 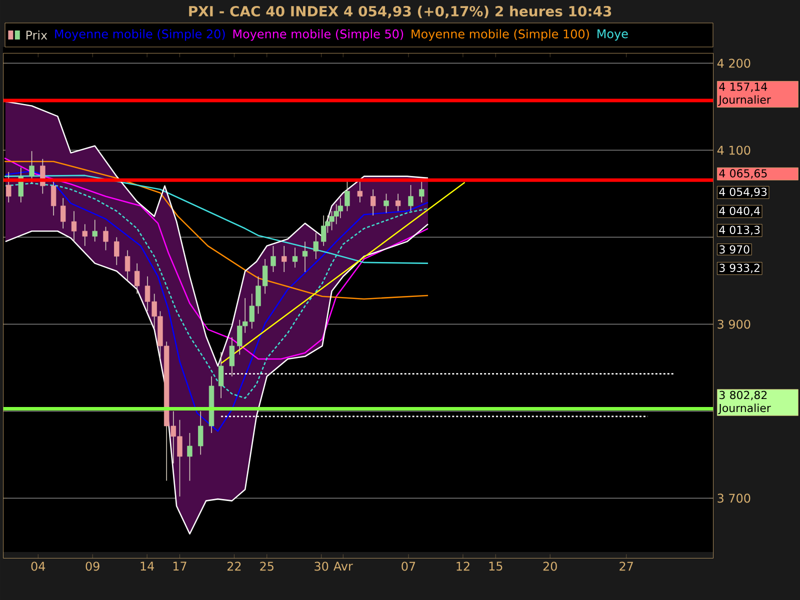 I want to click on text: 4 054,93, so click(x=743, y=193).